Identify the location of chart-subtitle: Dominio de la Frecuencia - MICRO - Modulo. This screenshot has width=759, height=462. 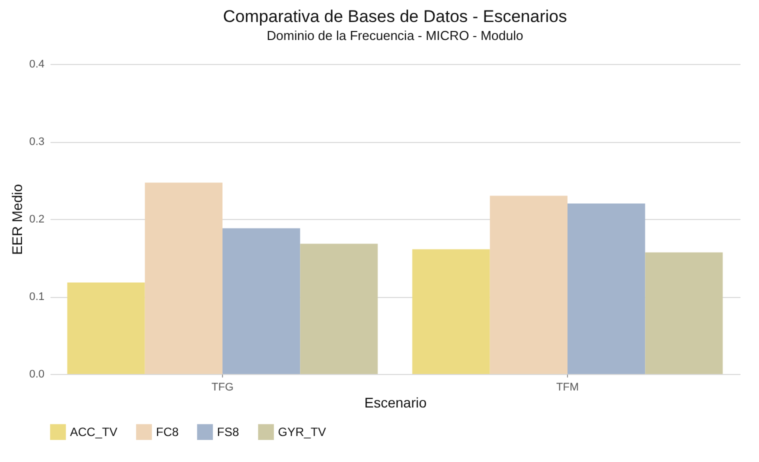
(395, 35).